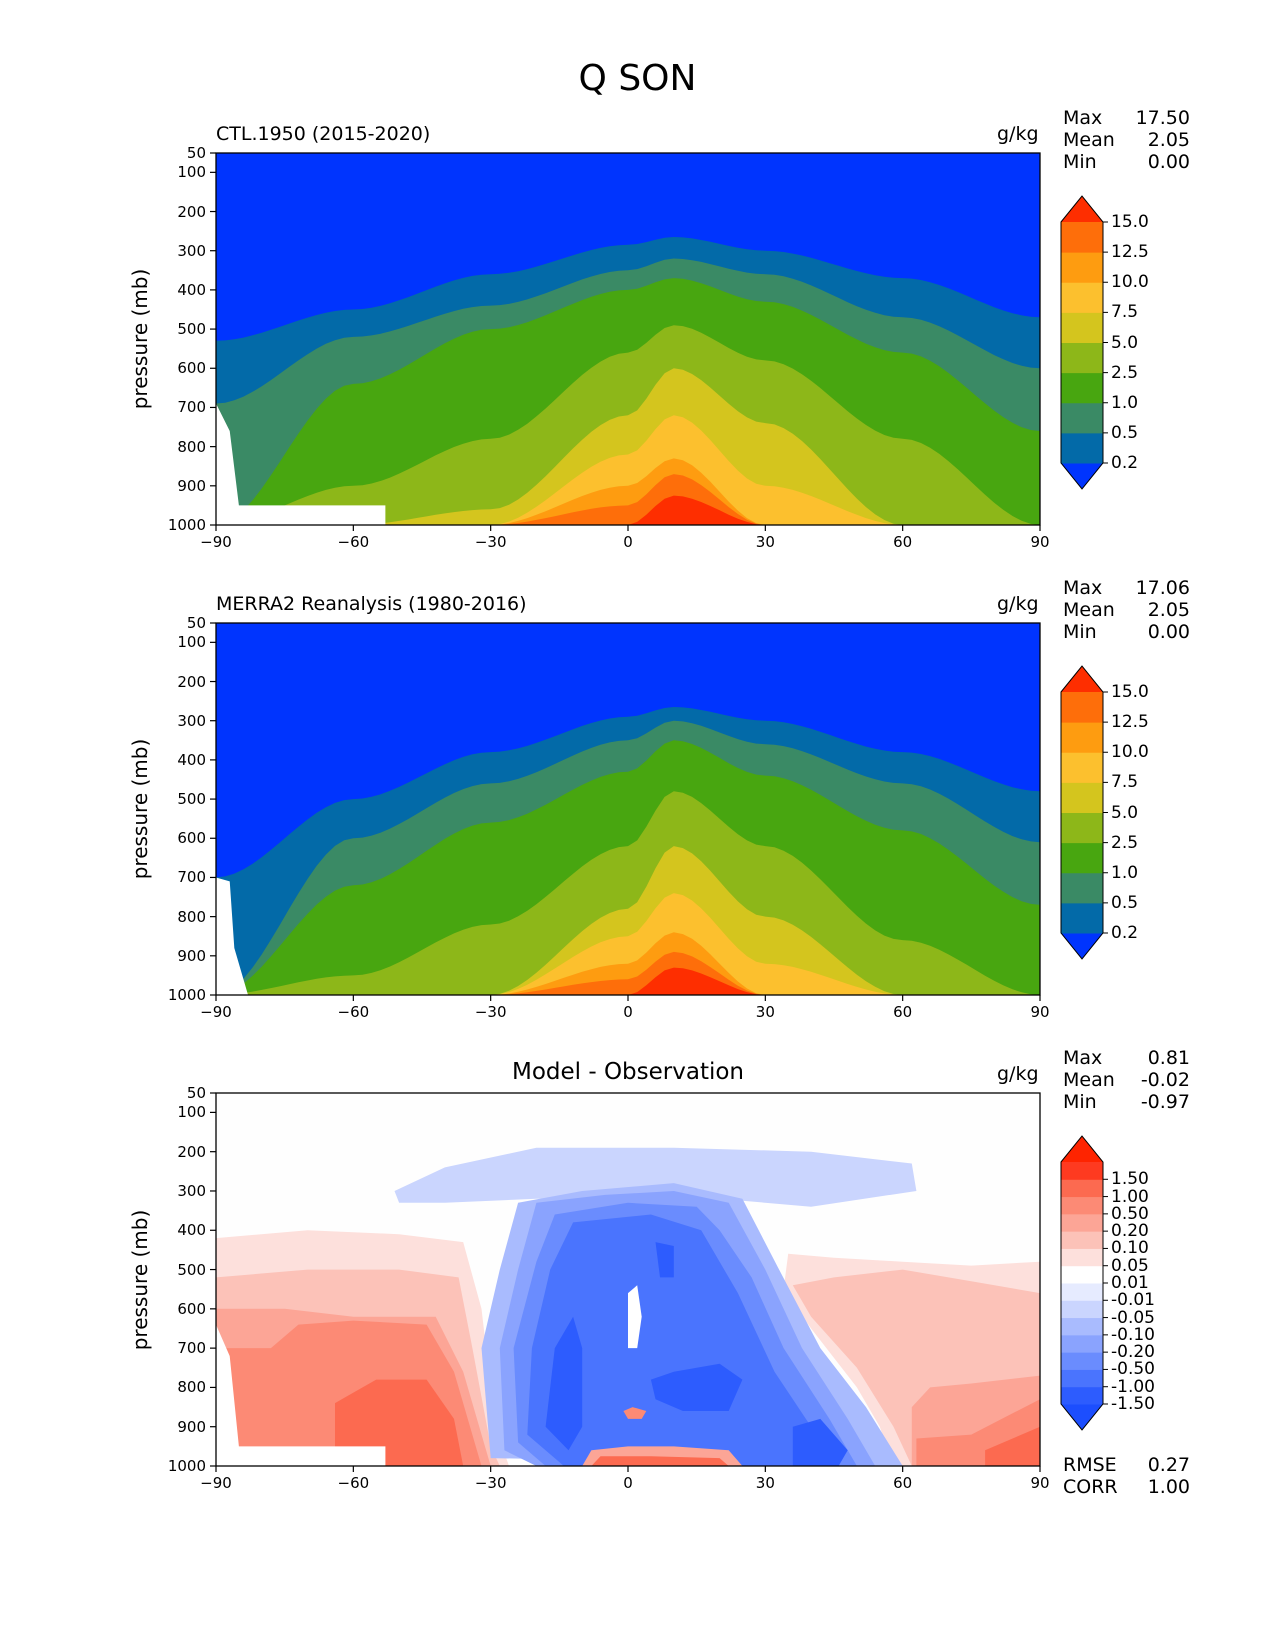  I want to click on stat-label: RMSE, so click(1090, 1465).